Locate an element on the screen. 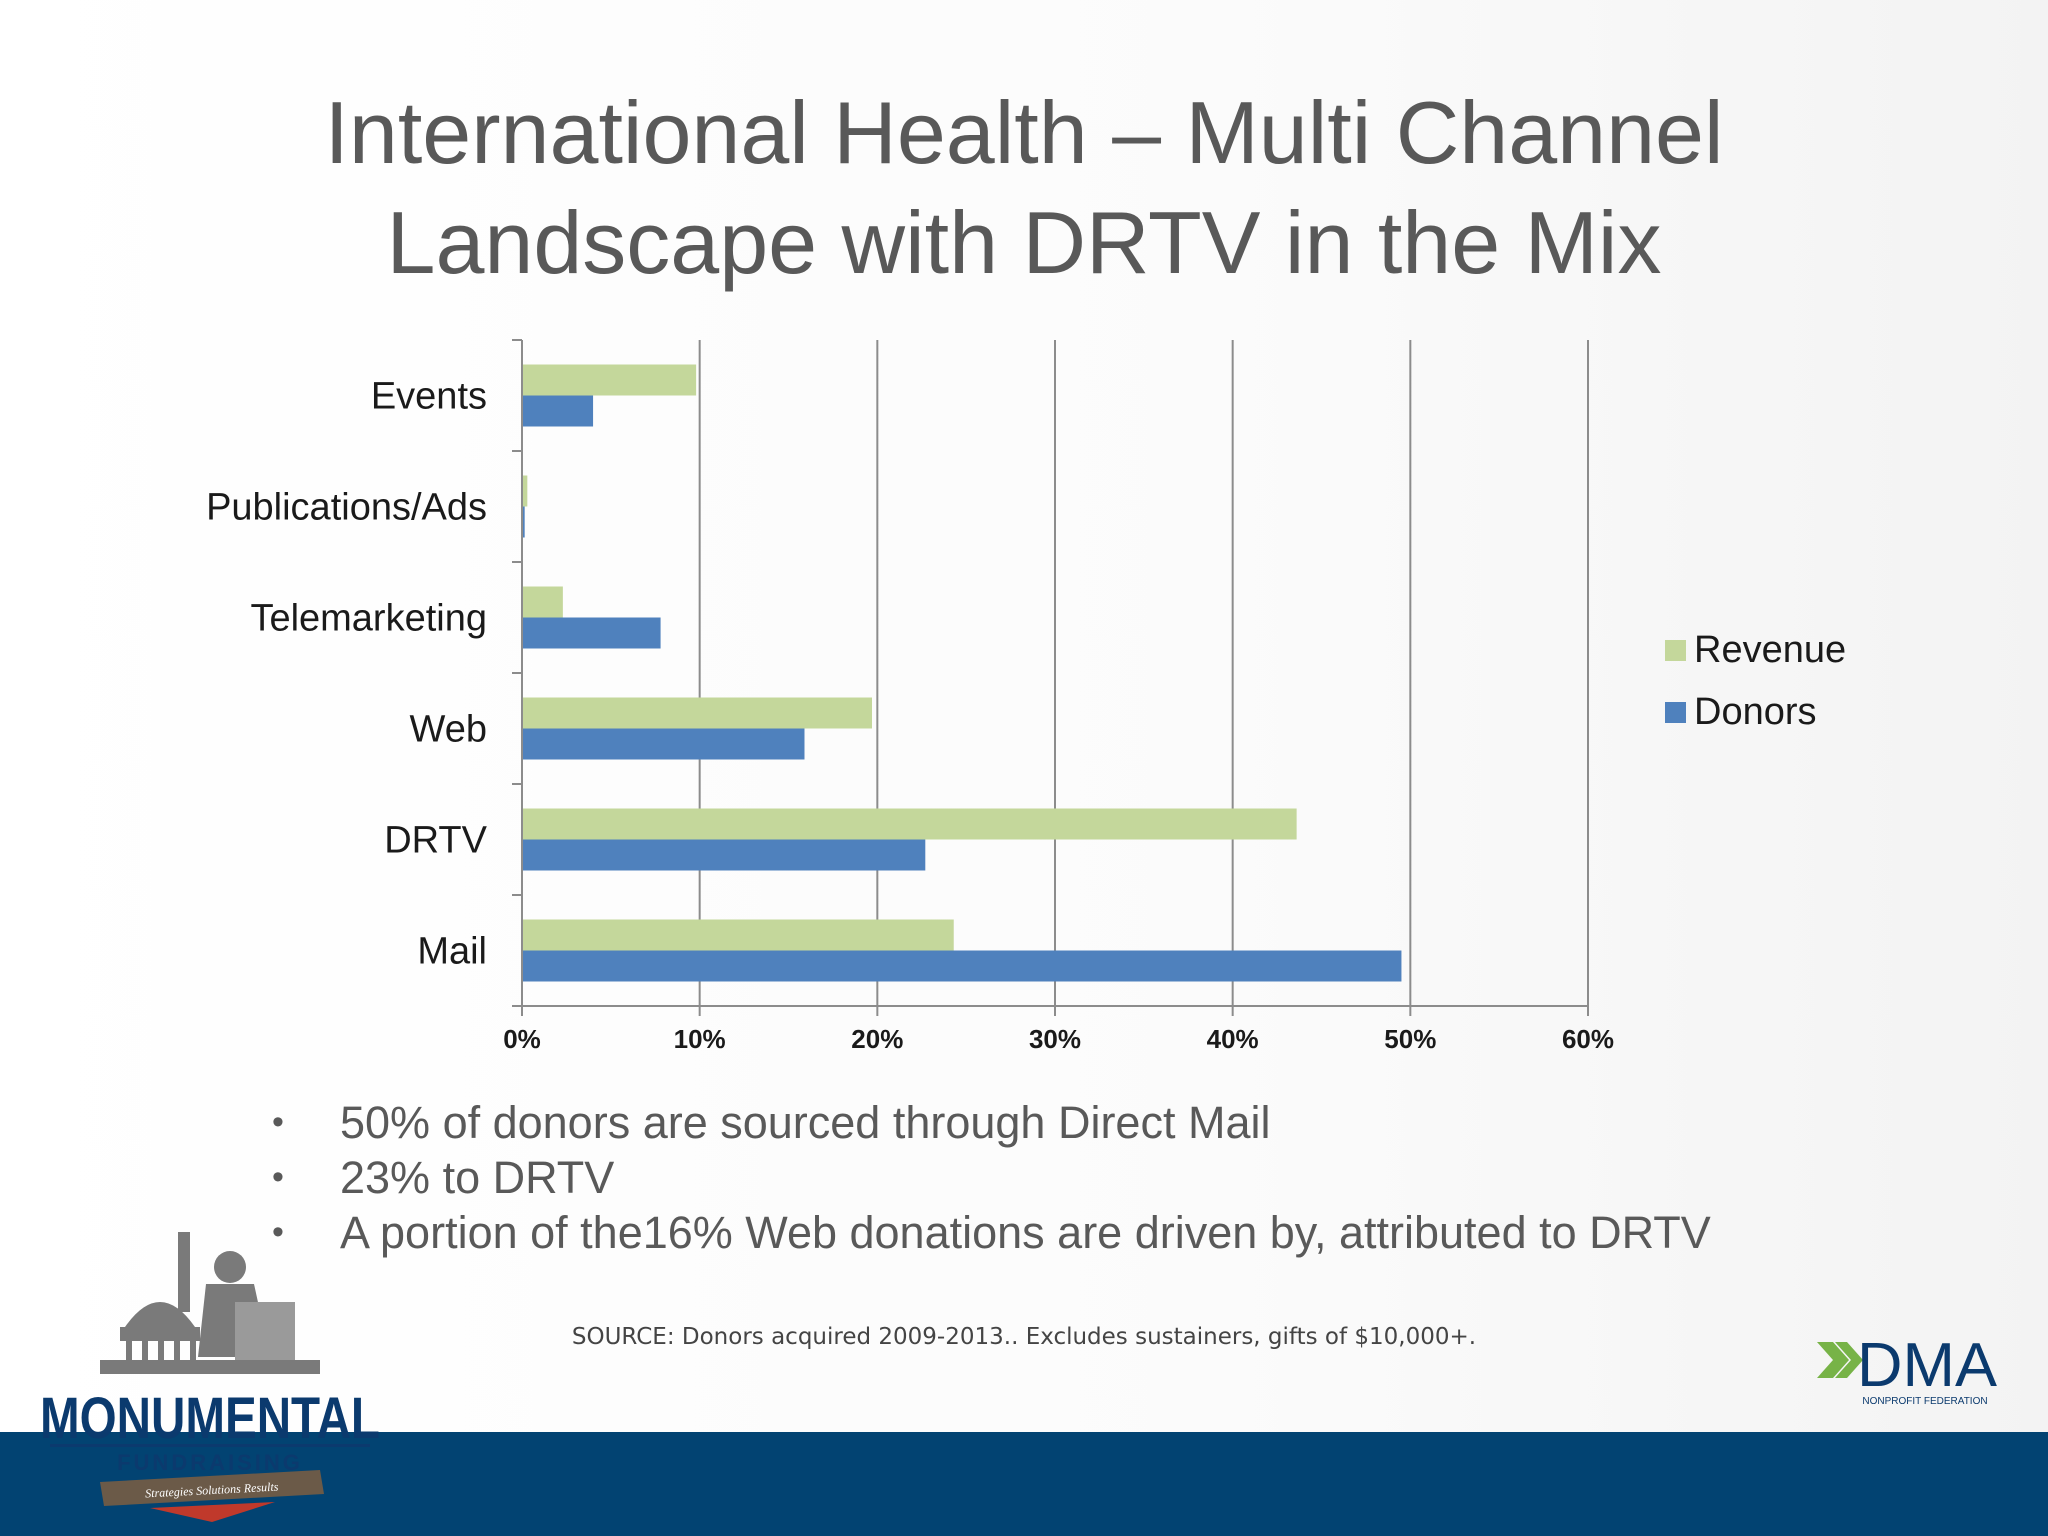  category-label: Telemarketing is located at coordinates (368, 619).